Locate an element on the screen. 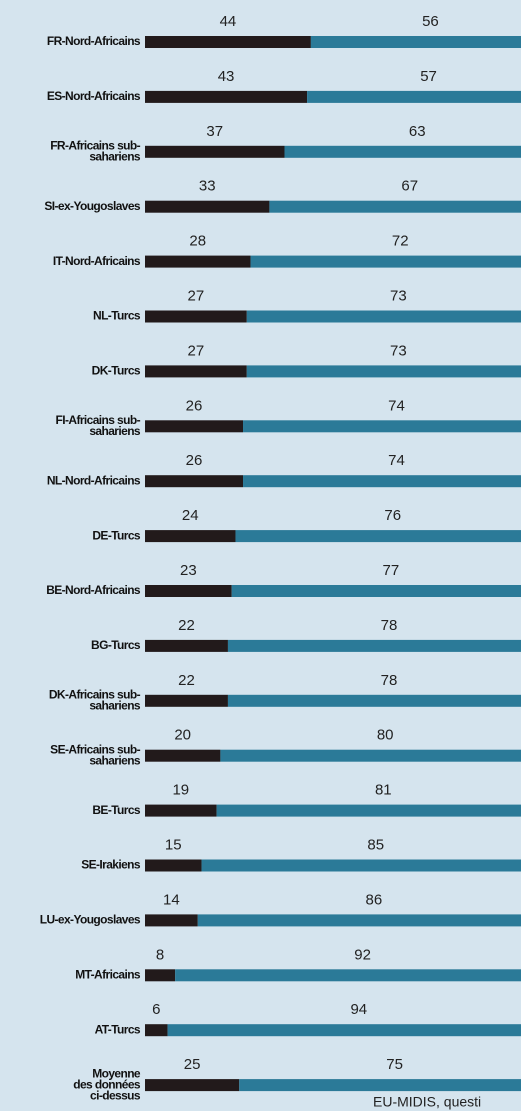 This screenshot has height=1111, width=521. value-label: 57 is located at coordinates (428, 76).